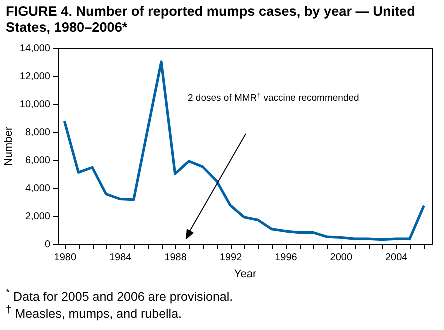 This screenshot has height=330, width=444. Describe the element at coordinates (120, 295) in the screenshot. I see `text: $^{*}$ Data for 2005 and 2006 are provisional.` at that location.